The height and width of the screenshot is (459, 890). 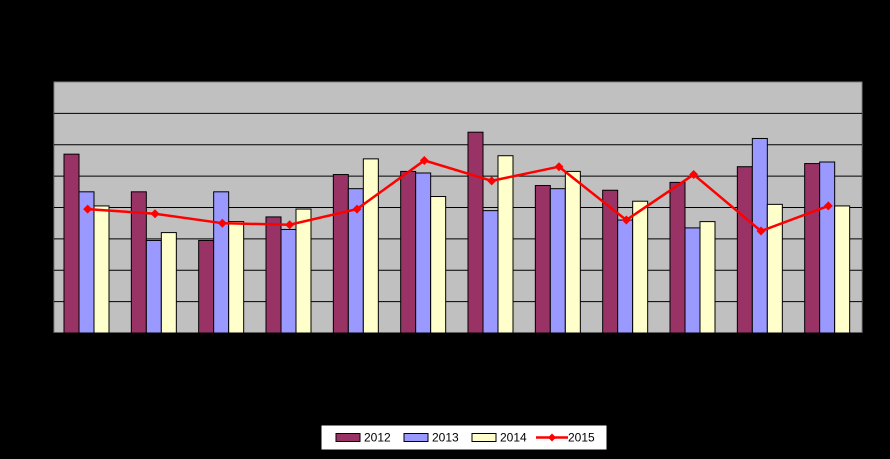 What do you see at coordinates (377, 438) in the screenshot?
I see `legend-label-2012: 2012` at bounding box center [377, 438].